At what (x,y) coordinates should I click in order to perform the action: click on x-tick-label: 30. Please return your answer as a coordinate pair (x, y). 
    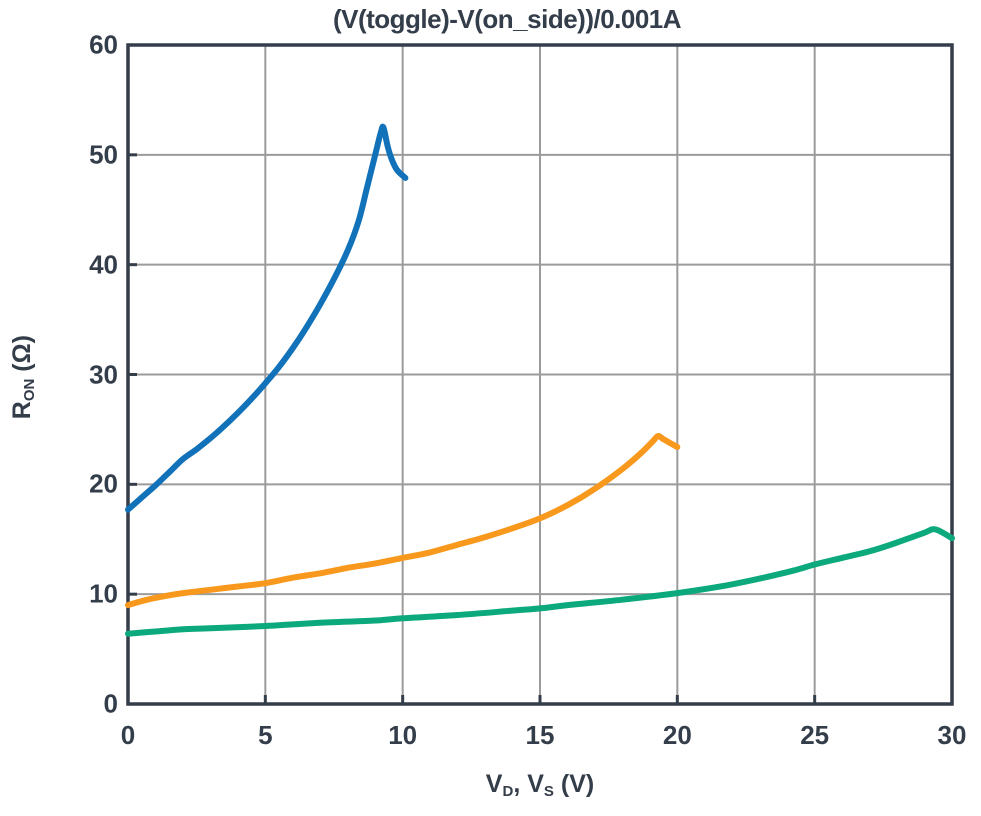
    Looking at the image, I should click on (952, 735).